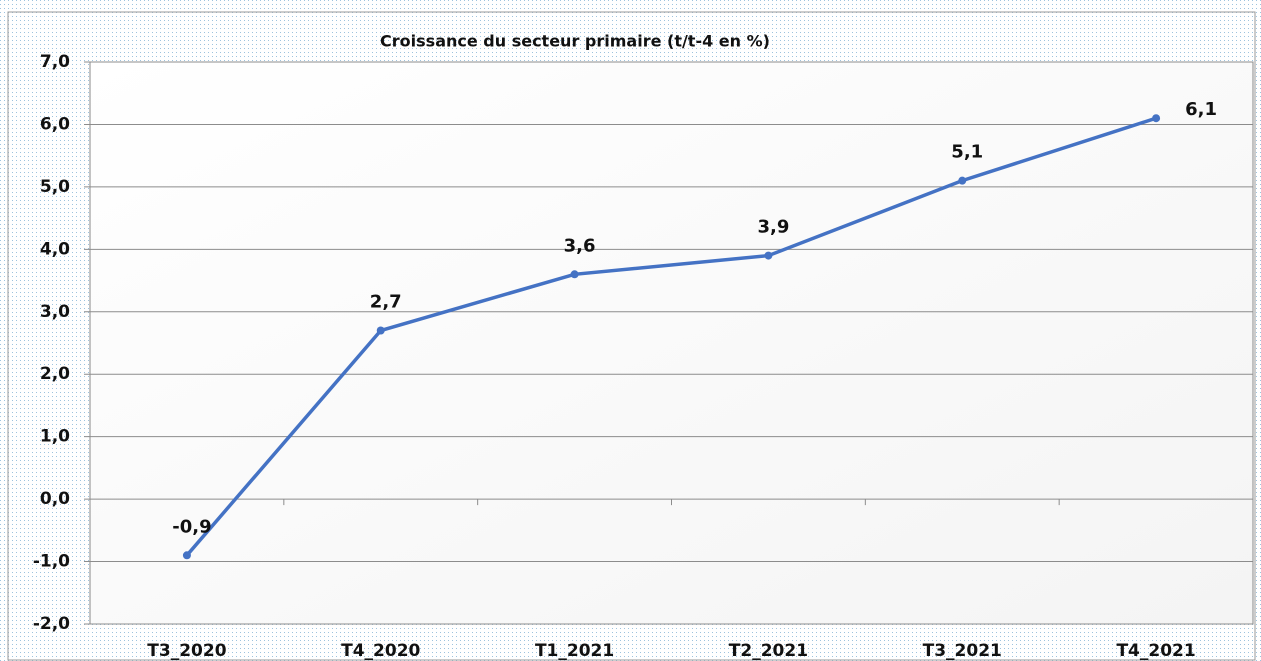 The height and width of the screenshot is (661, 1261). Describe the element at coordinates (55, 437) in the screenshot. I see `y-tick-label: 1,0` at that location.